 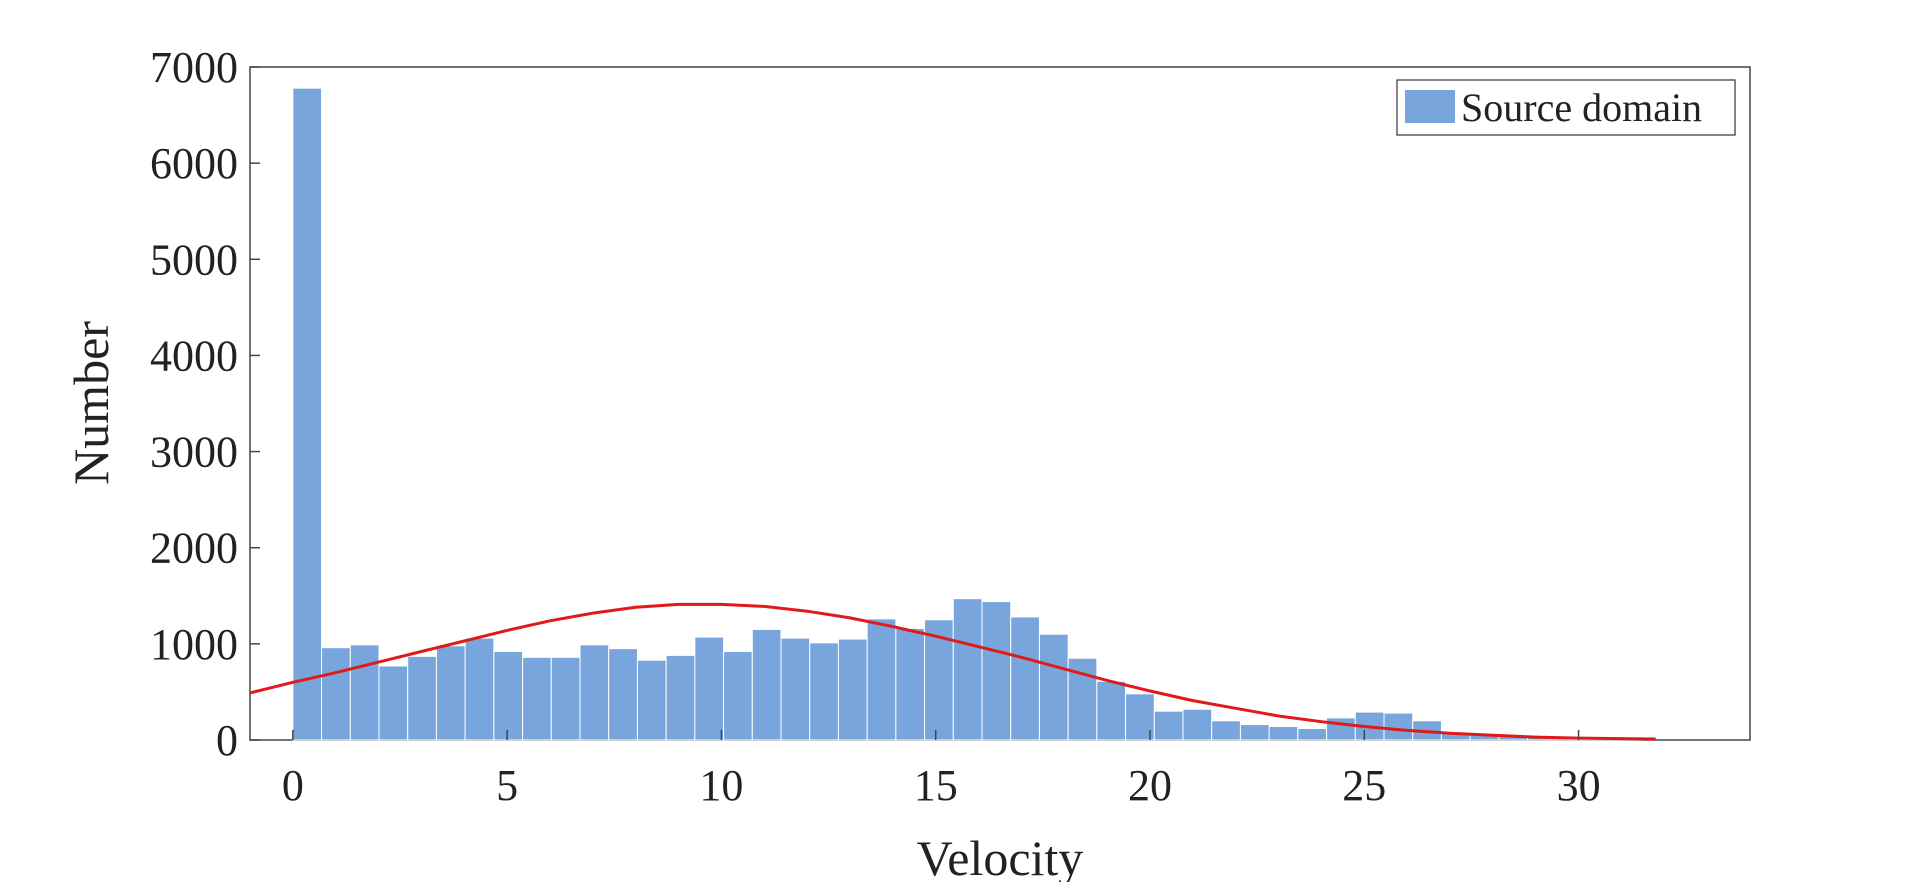 I want to click on legend: Source domain, so click(x=1566, y=107).